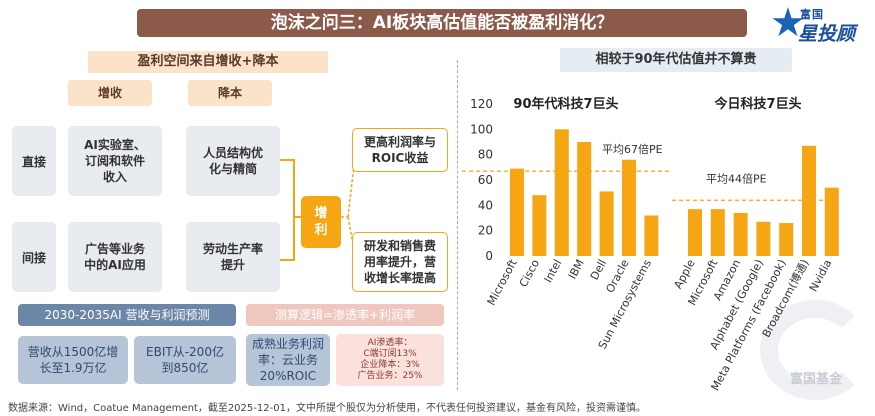 Image resolution: width=875 pixels, height=416 pixels. What do you see at coordinates (127, 315) in the screenshot?
I see `forecast-title: 2030-2035AI 营收与利润预测` at bounding box center [127, 315].